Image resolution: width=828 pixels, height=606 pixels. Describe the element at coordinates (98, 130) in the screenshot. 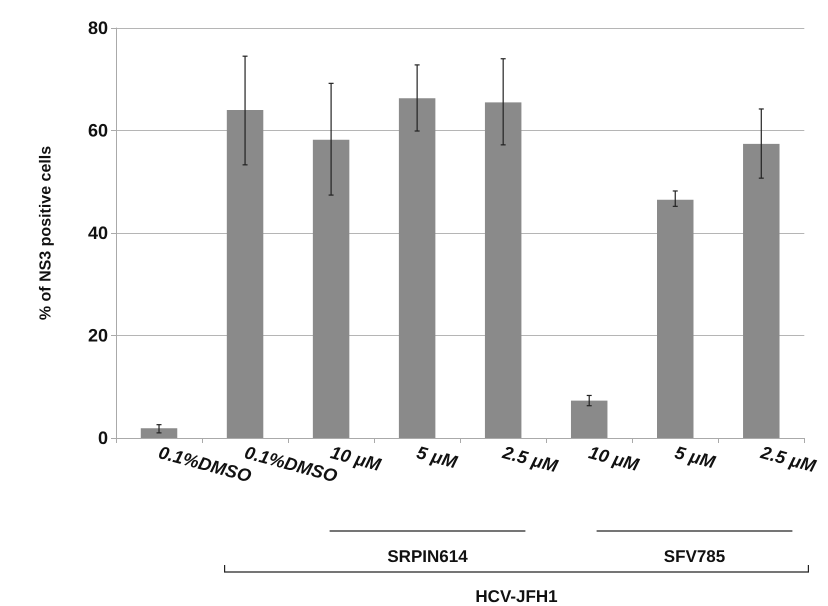

I see `y-tick-label: 60` at that location.